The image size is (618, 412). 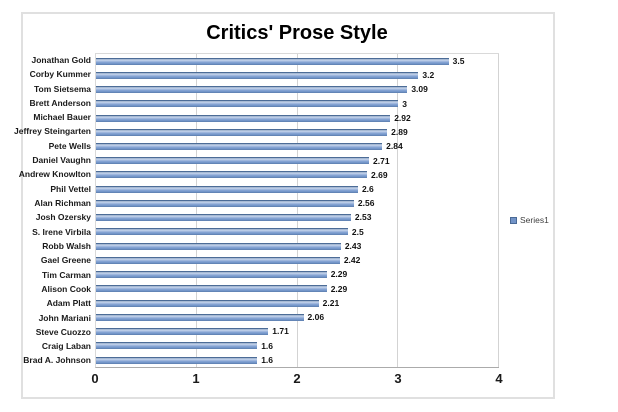 What do you see at coordinates (60, 102) in the screenshot?
I see `category-label: Brett Anderson` at bounding box center [60, 102].